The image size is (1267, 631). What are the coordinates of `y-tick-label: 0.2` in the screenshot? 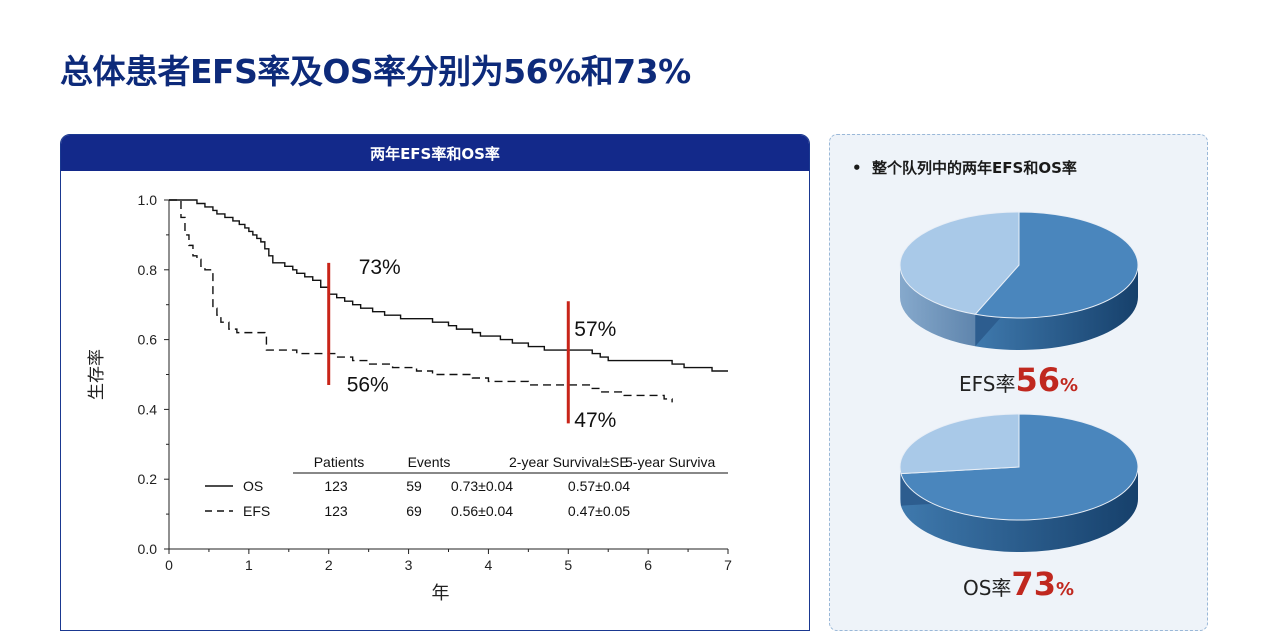 It's located at (148, 479).